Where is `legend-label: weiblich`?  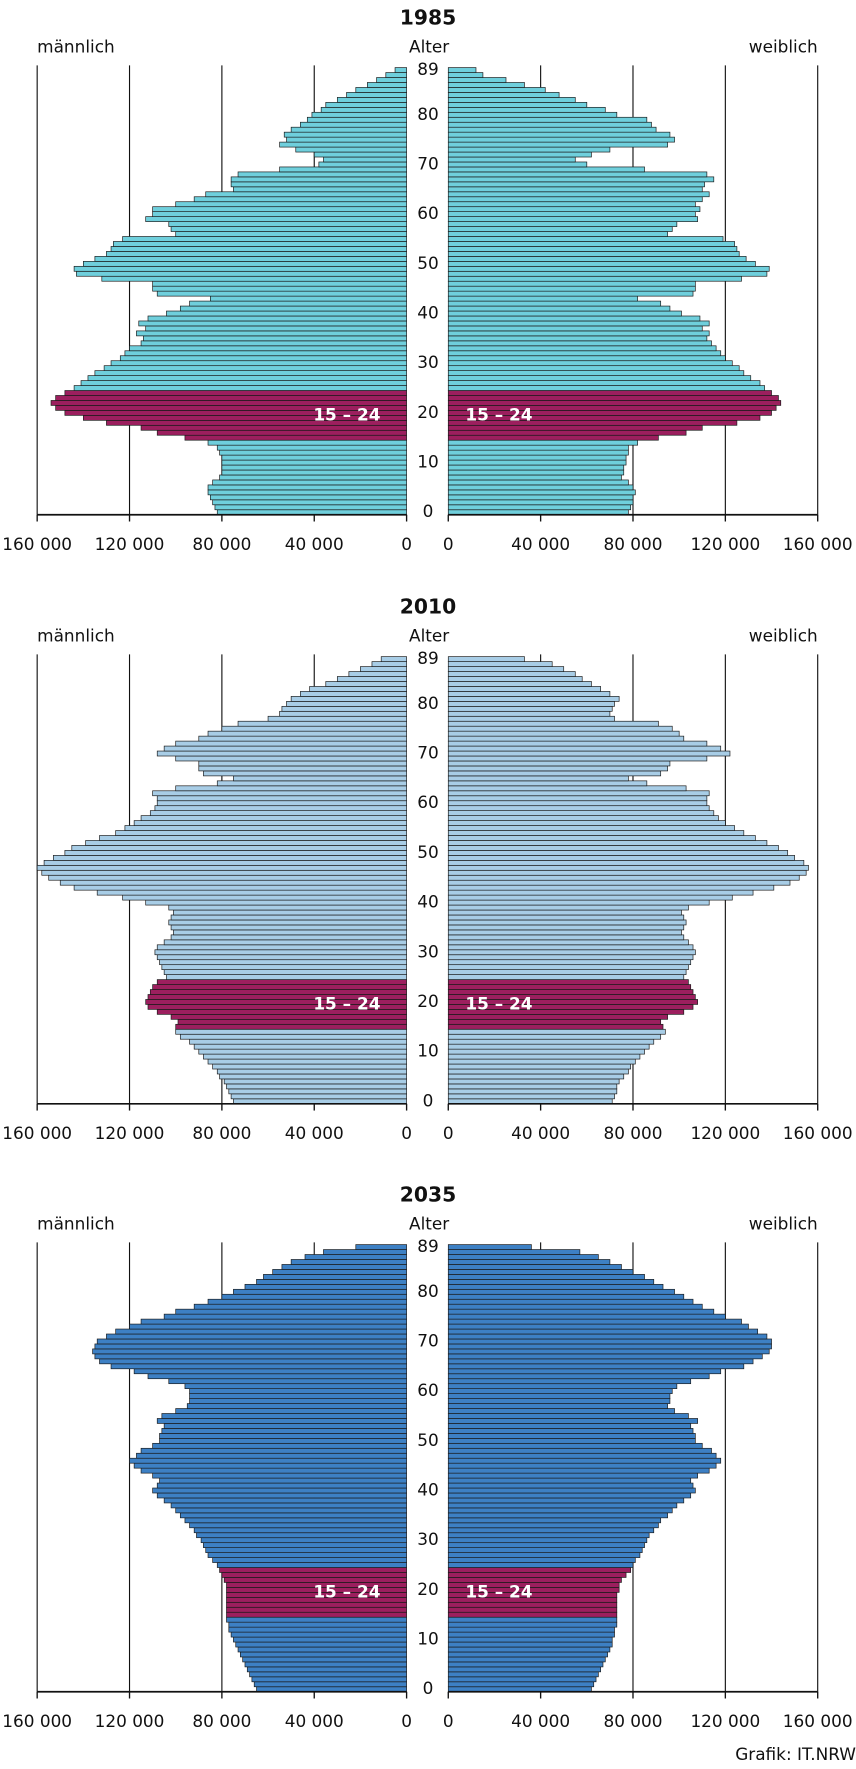
legend-label: weiblich is located at coordinates (783, 1223).